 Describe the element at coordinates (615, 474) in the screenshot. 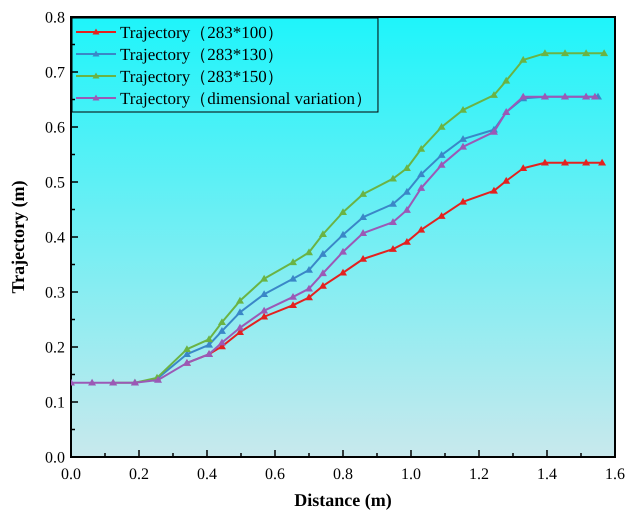

I see `x-tick-label: 1.6` at that location.